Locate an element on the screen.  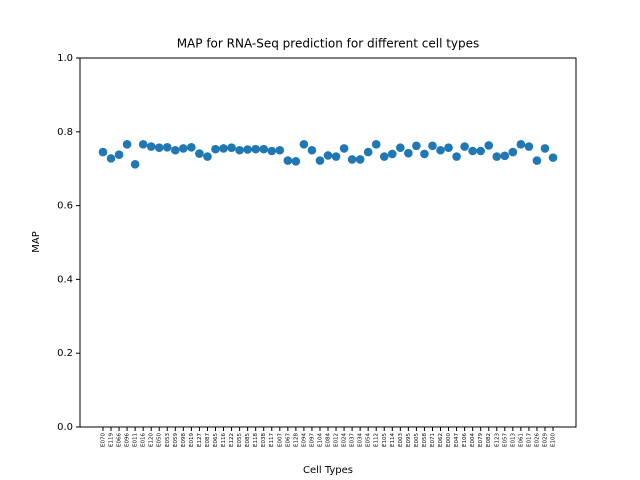
x-tick-label: E066 is located at coordinates (120, 440).